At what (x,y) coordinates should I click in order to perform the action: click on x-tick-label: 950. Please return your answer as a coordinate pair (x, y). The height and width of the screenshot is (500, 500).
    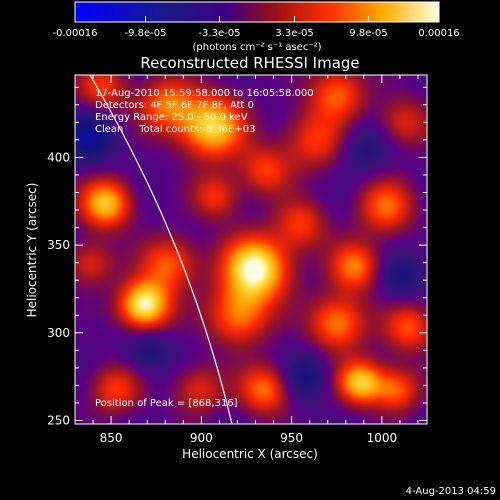
    Looking at the image, I should click on (291, 438).